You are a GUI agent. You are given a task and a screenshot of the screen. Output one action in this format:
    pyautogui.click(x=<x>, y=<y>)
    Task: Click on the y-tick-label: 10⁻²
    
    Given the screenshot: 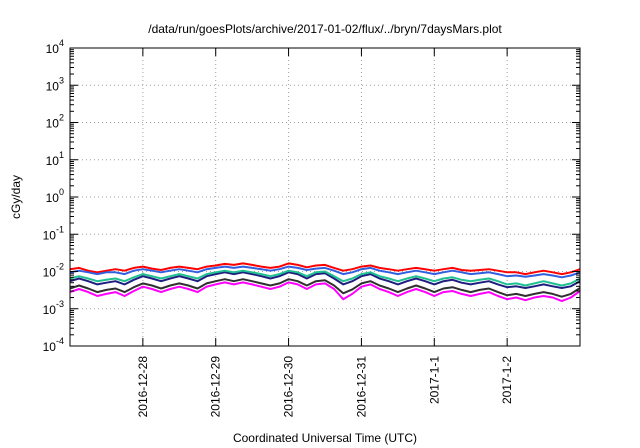 What is the action you would take?
    pyautogui.click(x=53, y=271)
    